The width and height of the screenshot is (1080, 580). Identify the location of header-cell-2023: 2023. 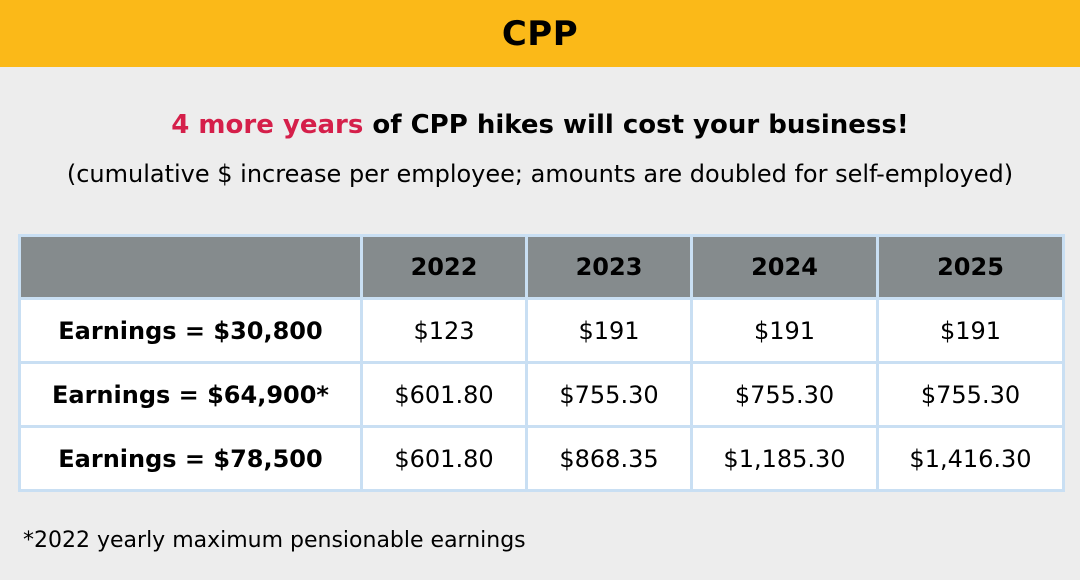
(609, 267).